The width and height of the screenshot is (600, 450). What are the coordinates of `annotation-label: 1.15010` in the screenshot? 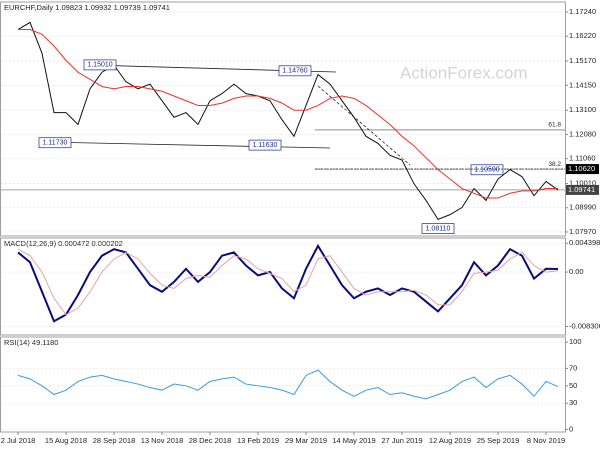 It's located at (99, 65).